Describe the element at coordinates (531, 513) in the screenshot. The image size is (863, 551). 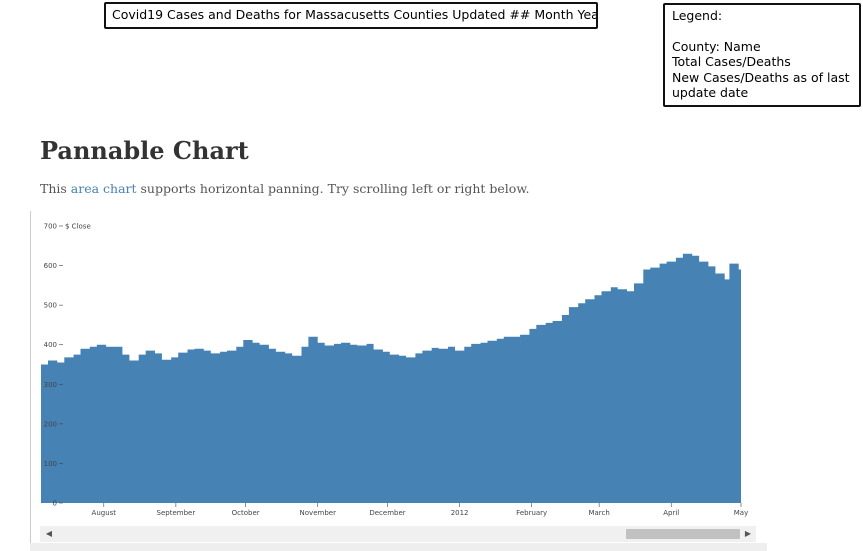
I see `x-tick-label: February` at that location.